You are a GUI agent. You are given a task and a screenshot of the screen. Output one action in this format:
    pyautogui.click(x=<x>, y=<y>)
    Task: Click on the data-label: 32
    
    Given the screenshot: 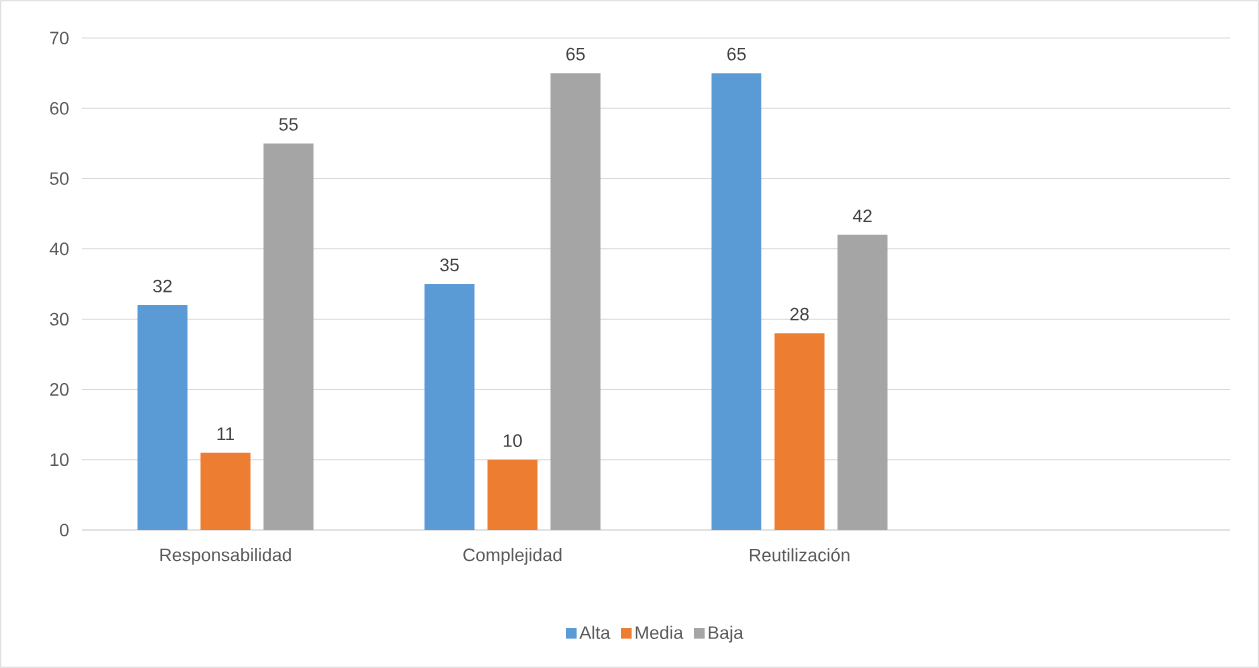 What is the action you would take?
    pyautogui.click(x=162, y=286)
    